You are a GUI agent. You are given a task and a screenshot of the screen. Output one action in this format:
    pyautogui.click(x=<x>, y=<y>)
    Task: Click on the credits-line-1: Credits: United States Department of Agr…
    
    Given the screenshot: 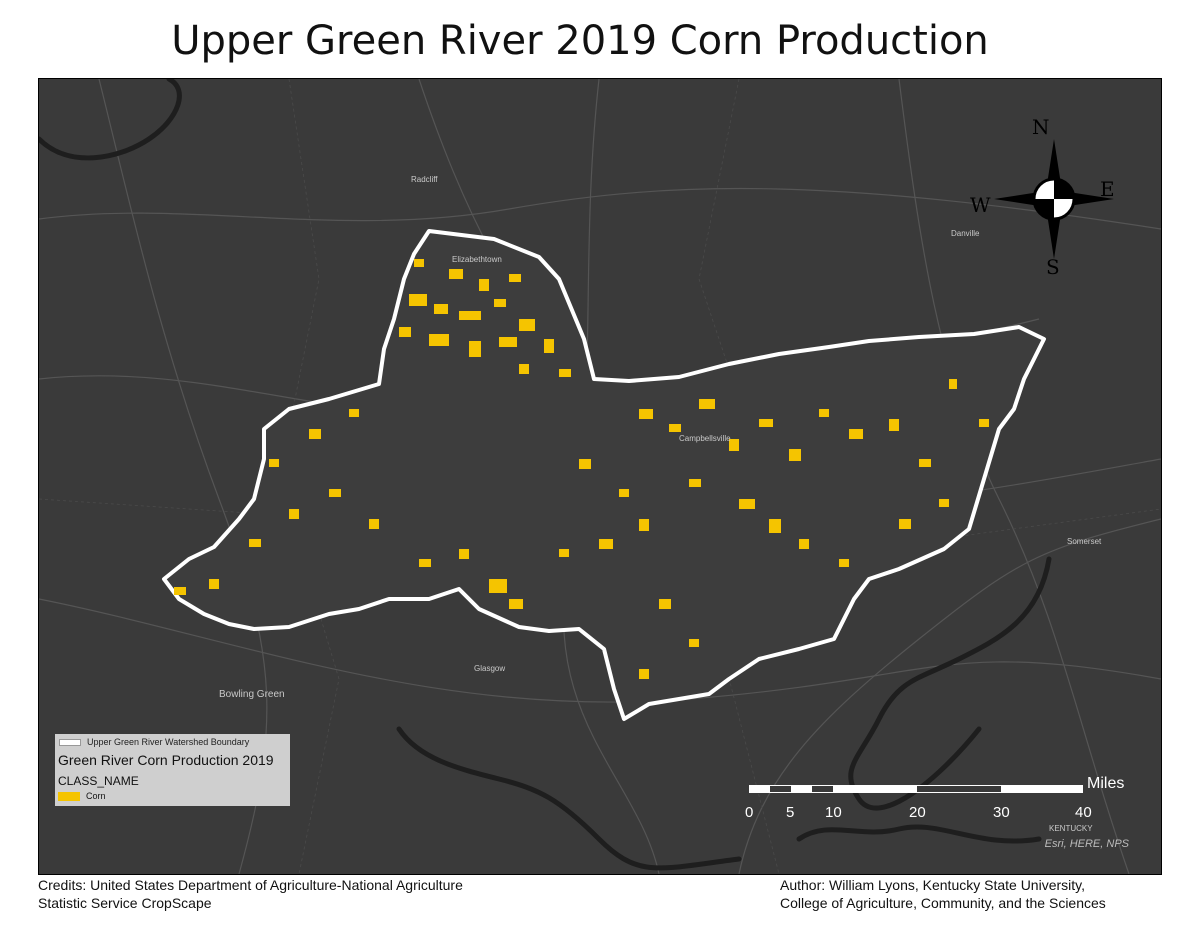 What is the action you would take?
    pyautogui.click(x=250, y=885)
    